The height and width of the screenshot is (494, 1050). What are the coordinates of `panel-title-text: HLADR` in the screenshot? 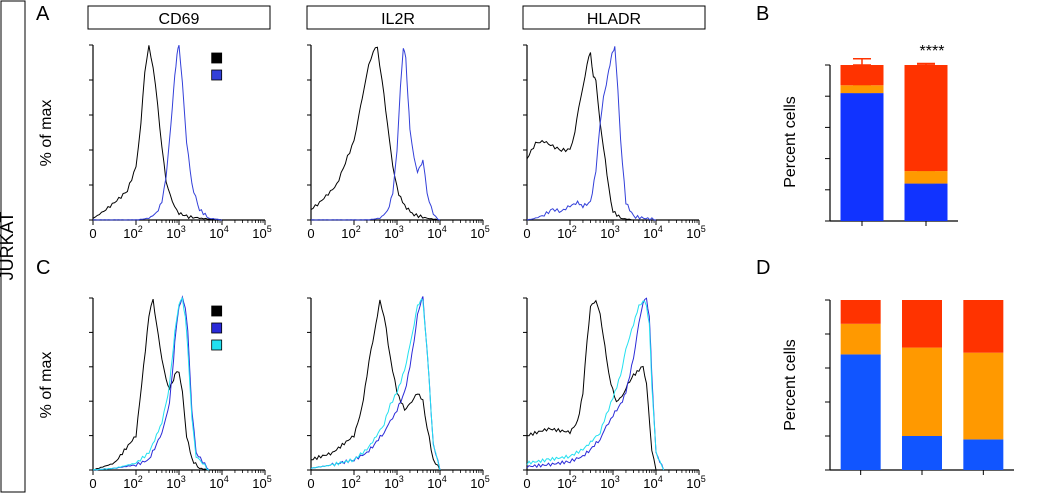 It's located at (614, 19).